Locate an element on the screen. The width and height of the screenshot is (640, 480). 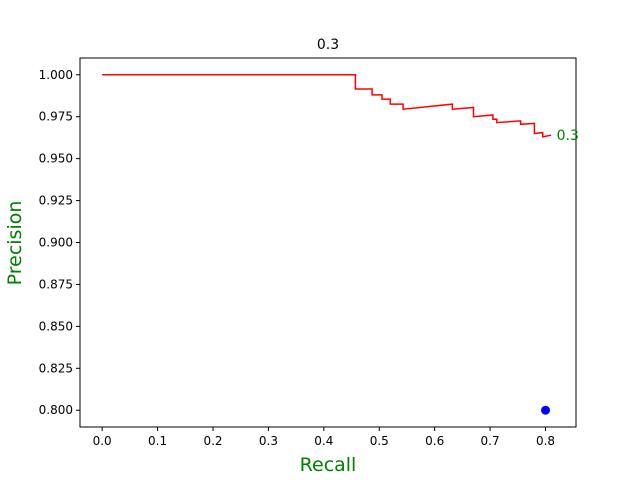
x-tick-label: 0.3 is located at coordinates (268, 441).